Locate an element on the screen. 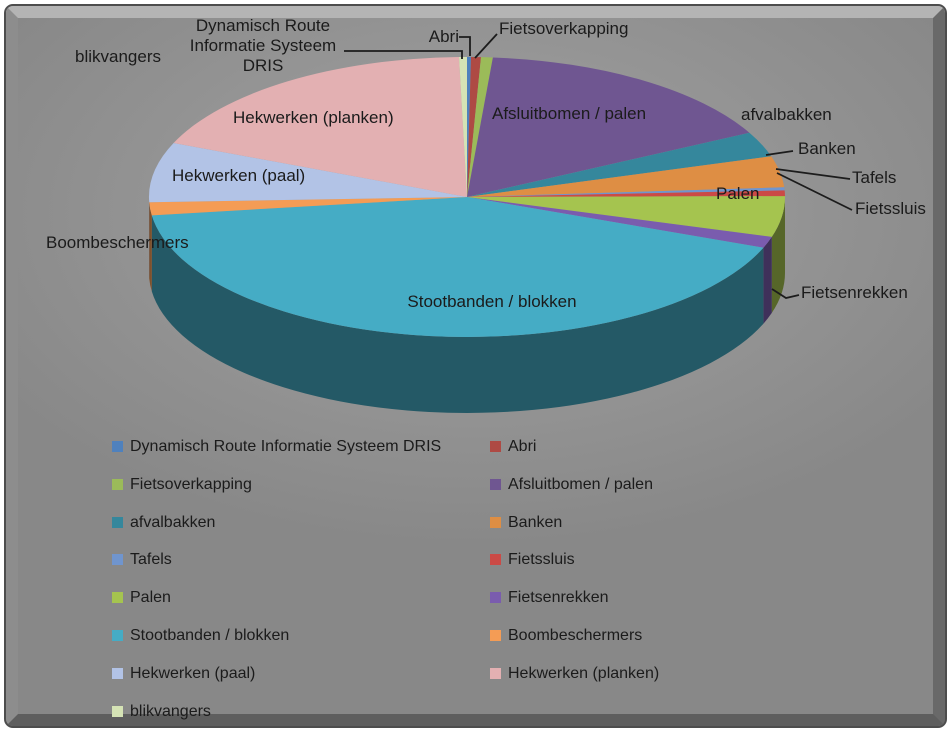  legend-label-9: Fietsenrekken is located at coordinates (558, 598).